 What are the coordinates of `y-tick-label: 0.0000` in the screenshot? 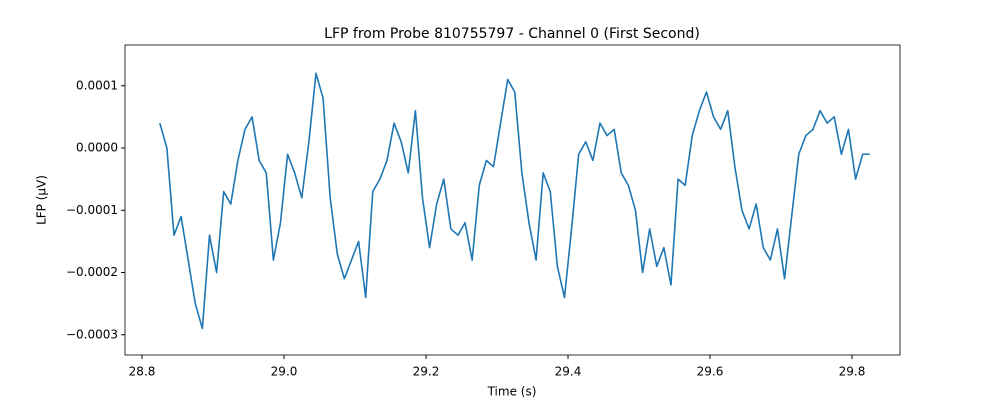 It's located at (97, 148).